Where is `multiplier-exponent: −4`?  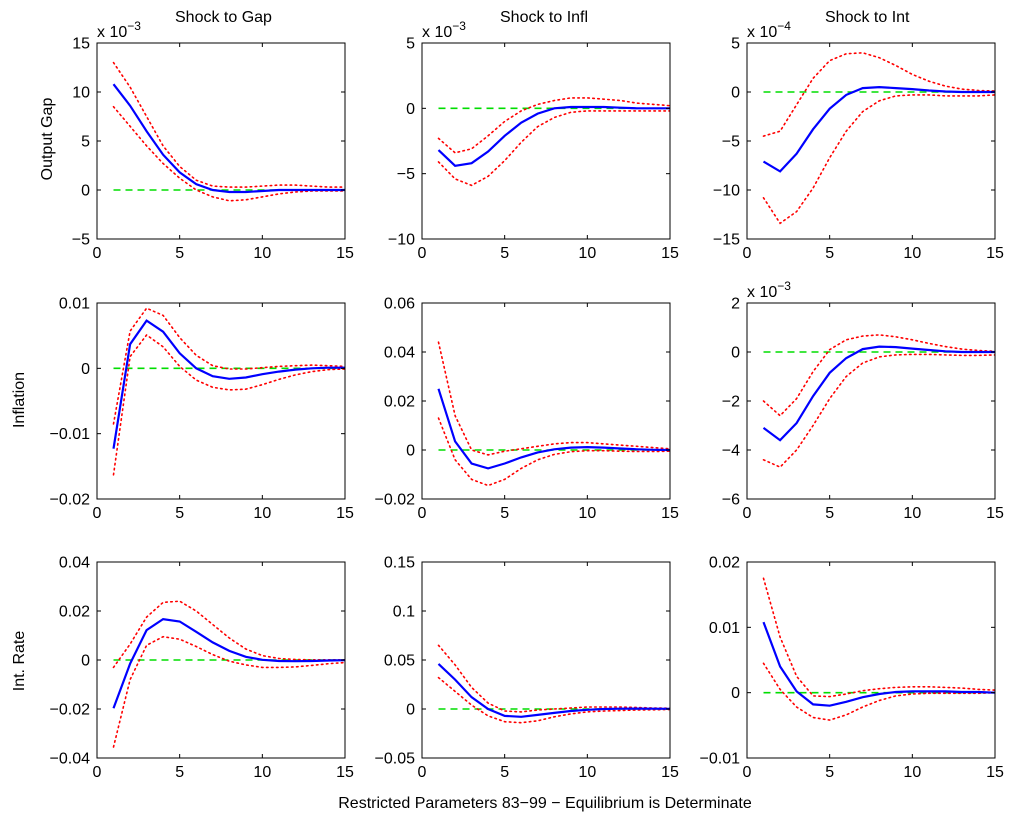 multiplier-exponent: −4 is located at coordinates (784, 26).